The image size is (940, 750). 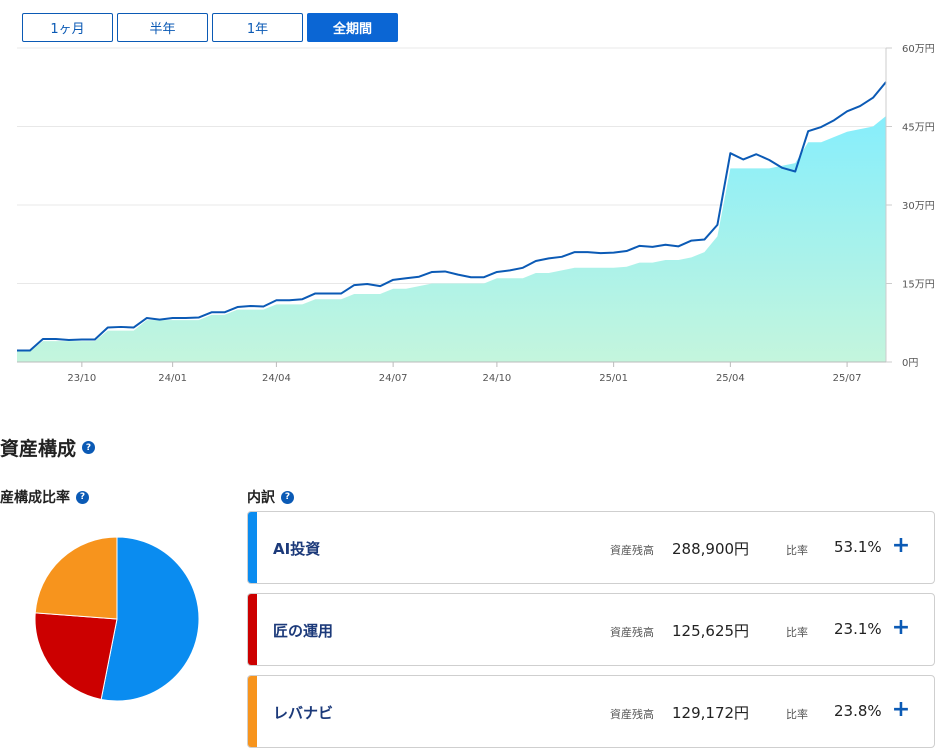 What do you see at coordinates (352, 27) in the screenshot?
I see `tab-all-period: 全期間` at bounding box center [352, 27].